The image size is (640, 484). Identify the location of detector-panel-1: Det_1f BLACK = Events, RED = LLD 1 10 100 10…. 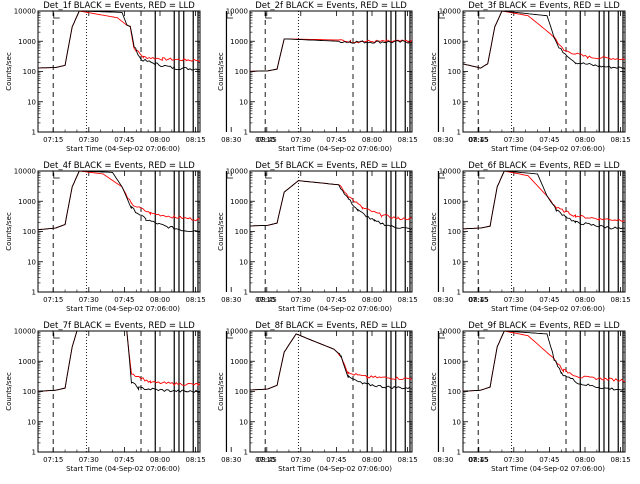
(141, 77).